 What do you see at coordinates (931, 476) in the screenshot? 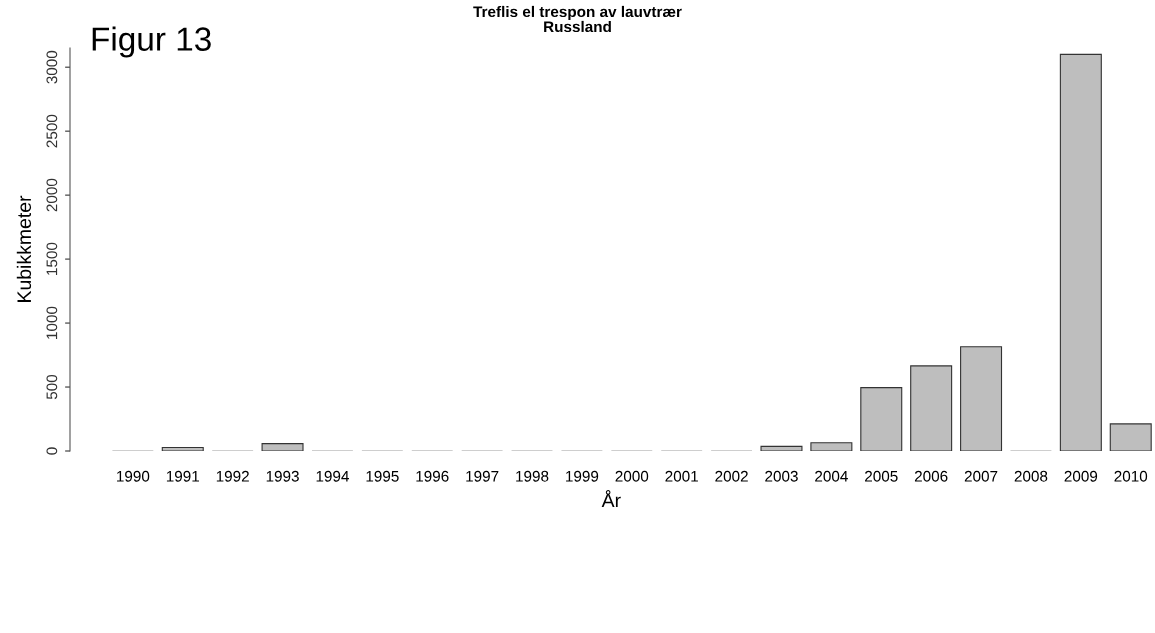
I see `x-tick-label: 2006` at bounding box center [931, 476].